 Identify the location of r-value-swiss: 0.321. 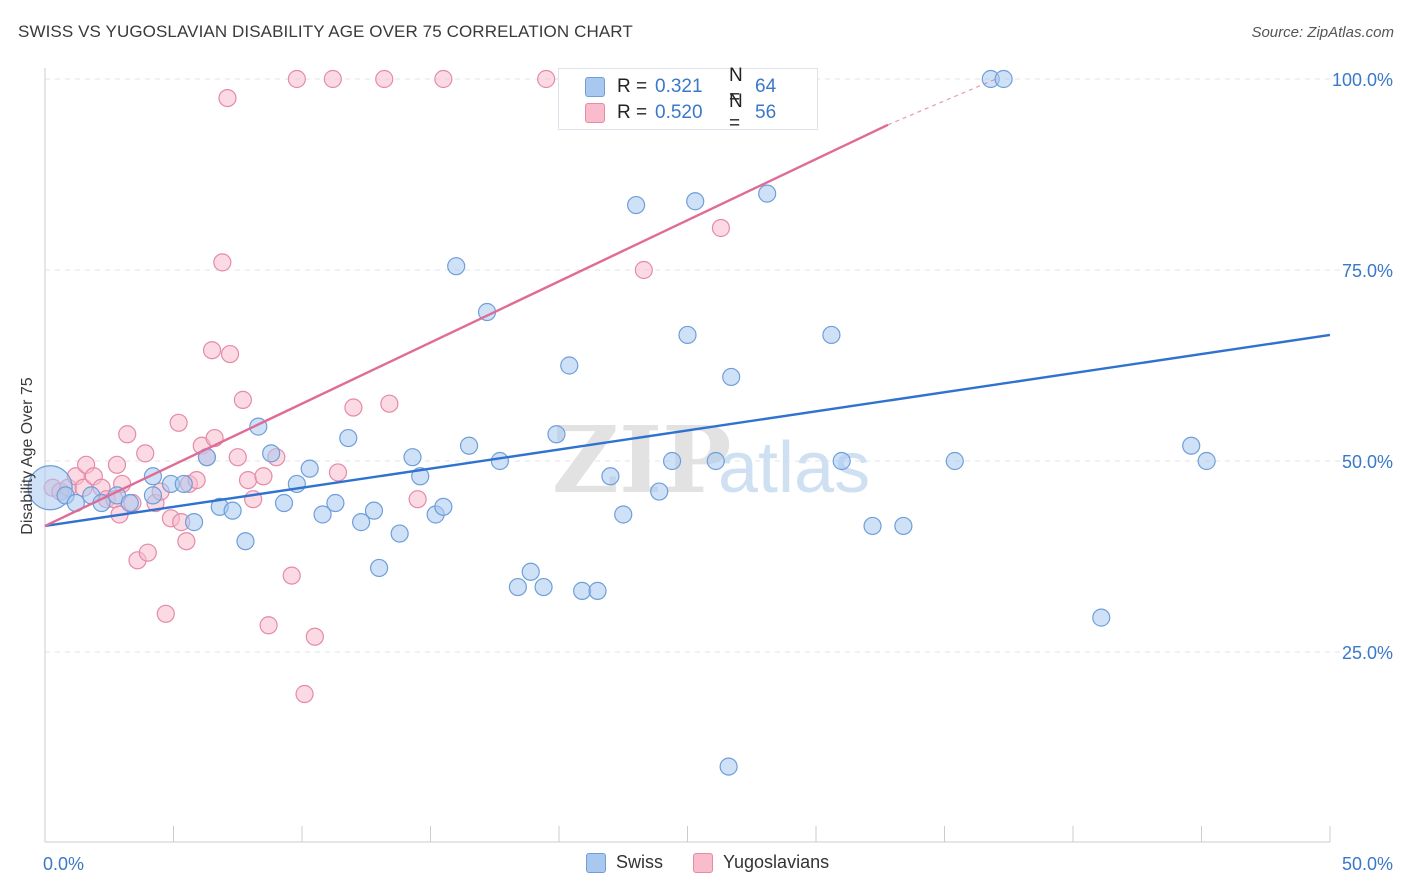
(679, 86).